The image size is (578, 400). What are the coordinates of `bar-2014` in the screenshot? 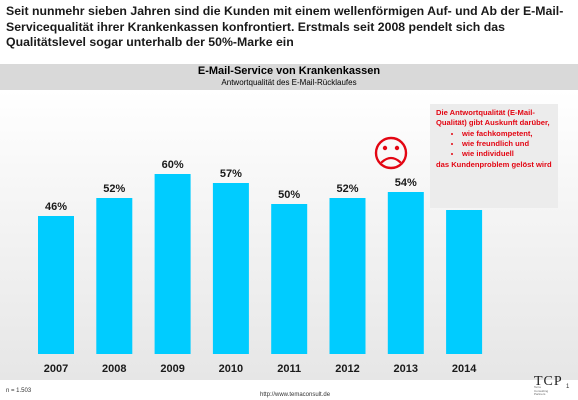 It's located at (464, 282).